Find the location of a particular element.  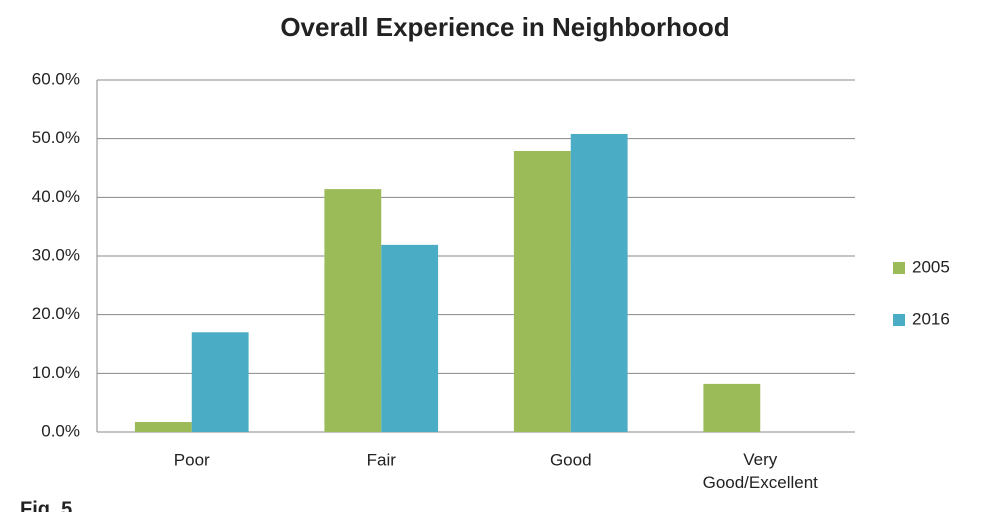

legend-label: 2016 is located at coordinates (931, 318).